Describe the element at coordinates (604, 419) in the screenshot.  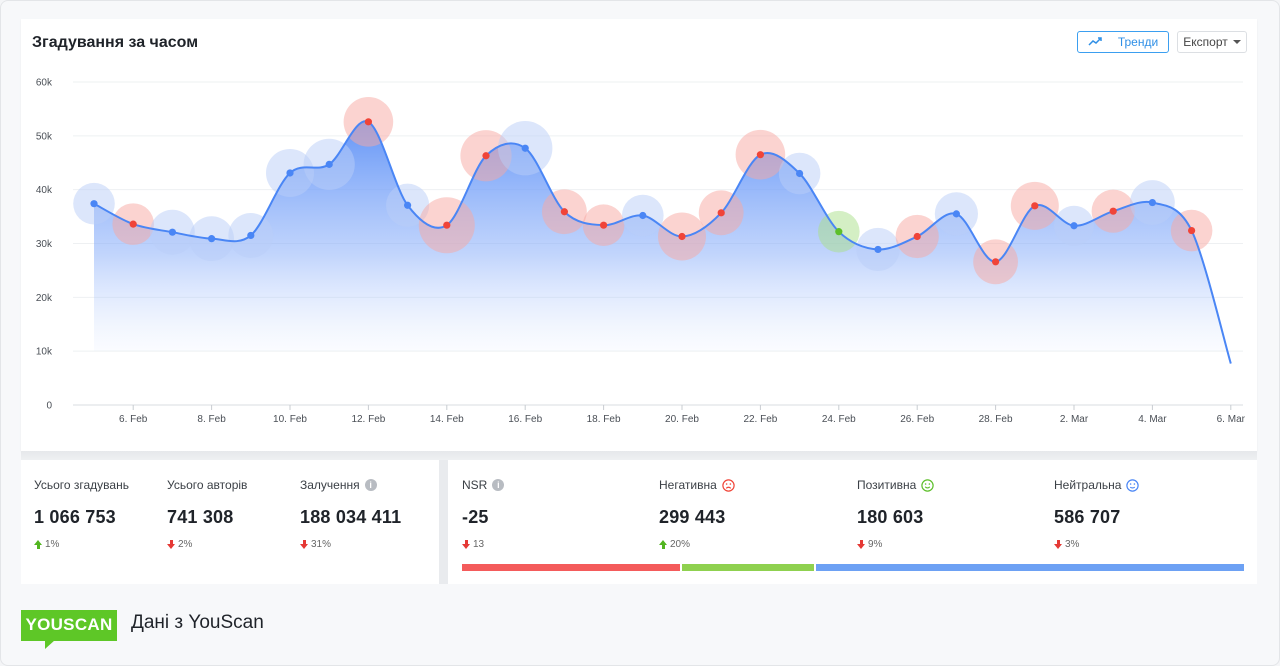
I see `x-tick-label: 18. Feb` at that location.